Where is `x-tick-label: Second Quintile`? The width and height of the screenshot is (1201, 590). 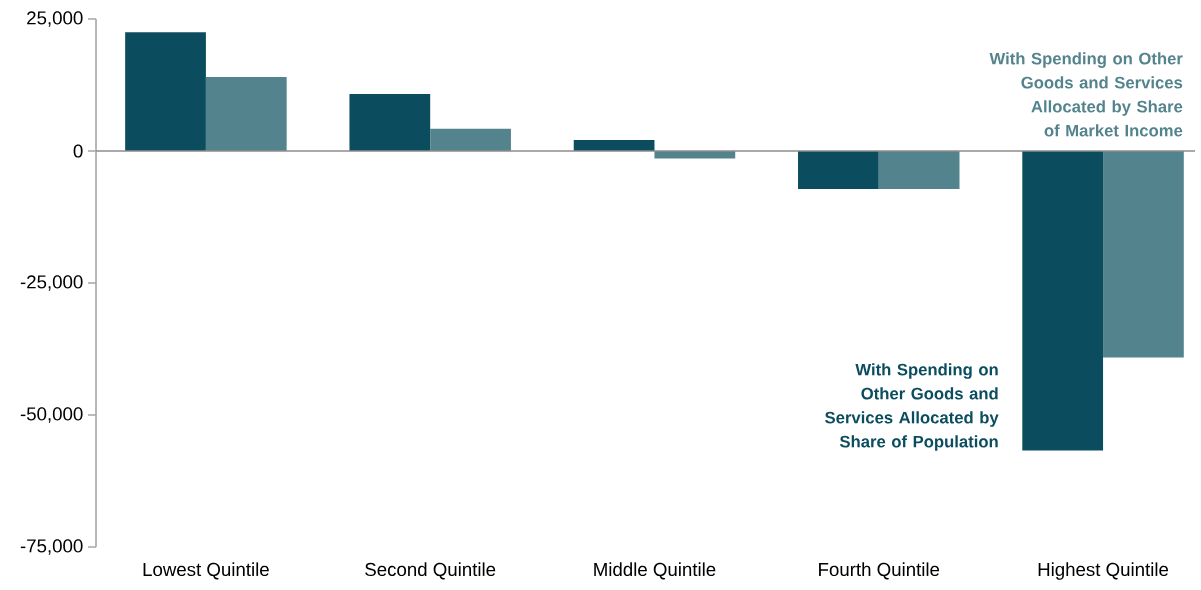 x-tick-label: Second Quintile is located at coordinates (430, 571).